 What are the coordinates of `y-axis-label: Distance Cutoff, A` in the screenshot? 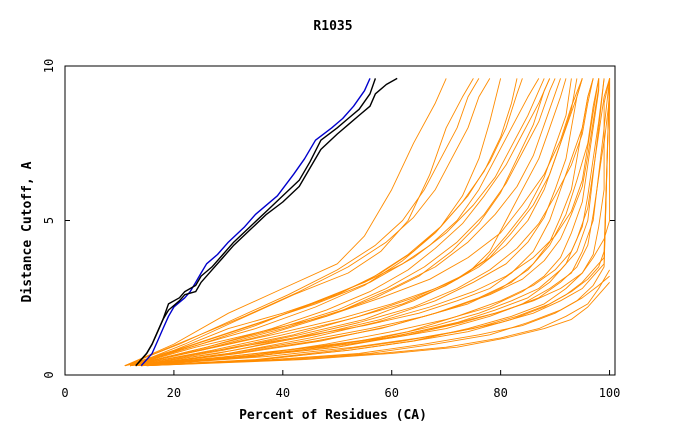 It's located at (27, 231).